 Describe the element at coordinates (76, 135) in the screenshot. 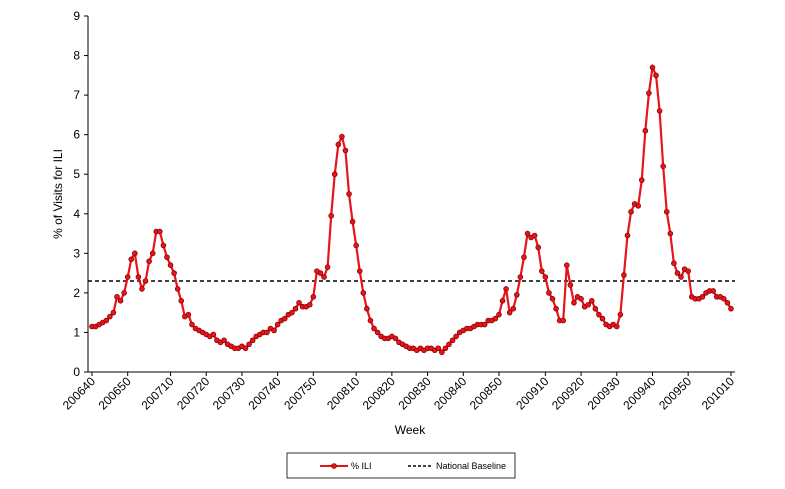

I see `y-tick-label: 6` at that location.